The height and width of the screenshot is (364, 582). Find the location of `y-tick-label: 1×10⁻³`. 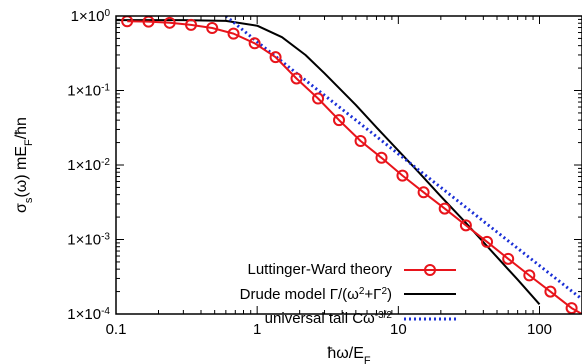

y-tick-label: 1×10⁻³ is located at coordinates (88, 240).